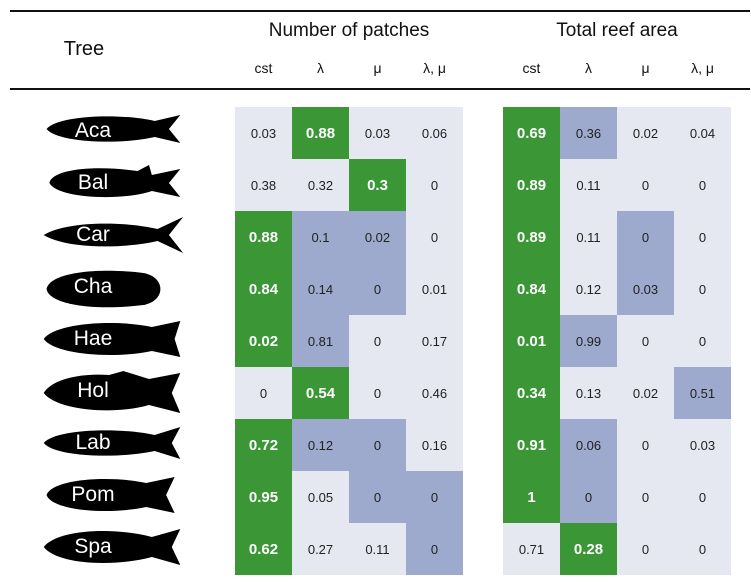 This screenshot has width=751, height=585. What do you see at coordinates (320, 68) in the screenshot?
I see `patches-col-lambda: λ` at bounding box center [320, 68].